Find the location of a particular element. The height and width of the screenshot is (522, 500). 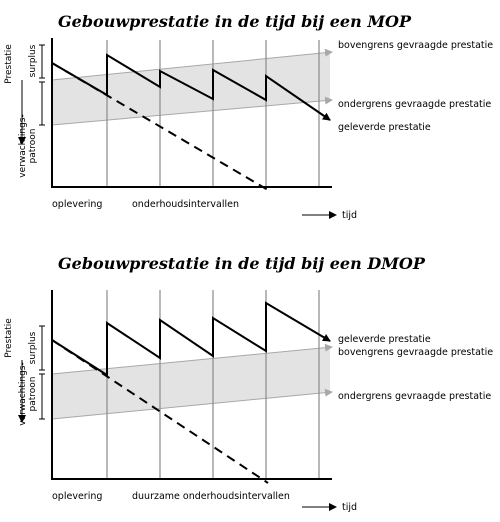

mop-performance-label: geleverde prestatie is located at coordinates (384, 127).